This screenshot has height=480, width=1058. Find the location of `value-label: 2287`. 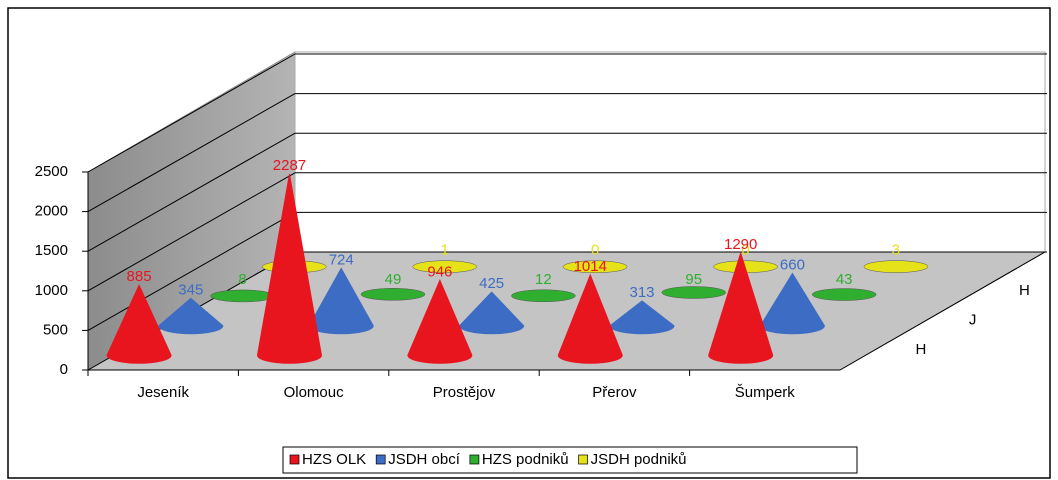

value-label: 2287 is located at coordinates (289, 165).